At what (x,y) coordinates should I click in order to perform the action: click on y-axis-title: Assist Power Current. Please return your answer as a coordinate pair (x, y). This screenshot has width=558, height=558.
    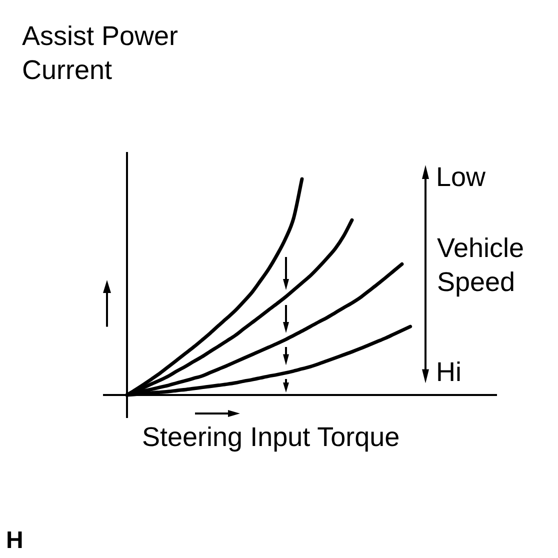
    Looking at the image, I should click on (101, 53).